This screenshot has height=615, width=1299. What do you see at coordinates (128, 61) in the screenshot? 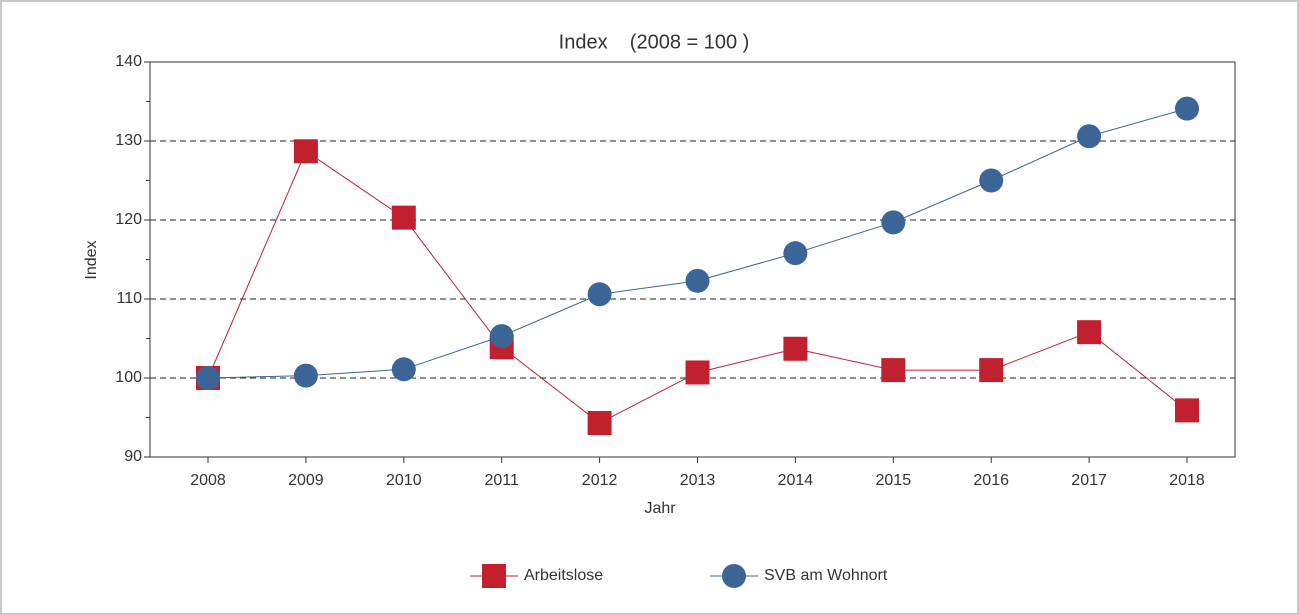
I see `y-tick-label: 140` at bounding box center [128, 61].